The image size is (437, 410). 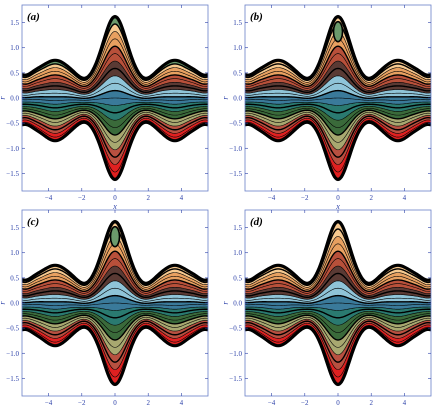 What do you see at coordinates (256, 17) in the screenshot?
I see `panel-label: (b)` at bounding box center [256, 17].